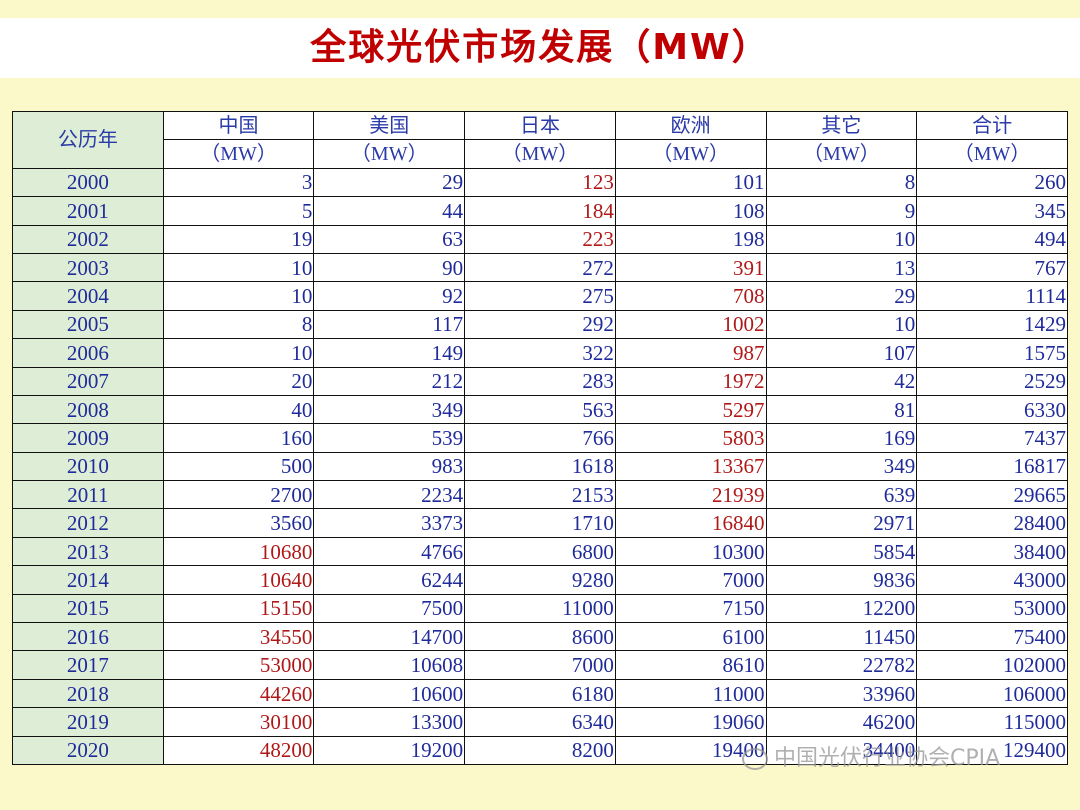  Describe the element at coordinates (690, 637) in the screenshot. I see `value-cell: 6100` at that location.